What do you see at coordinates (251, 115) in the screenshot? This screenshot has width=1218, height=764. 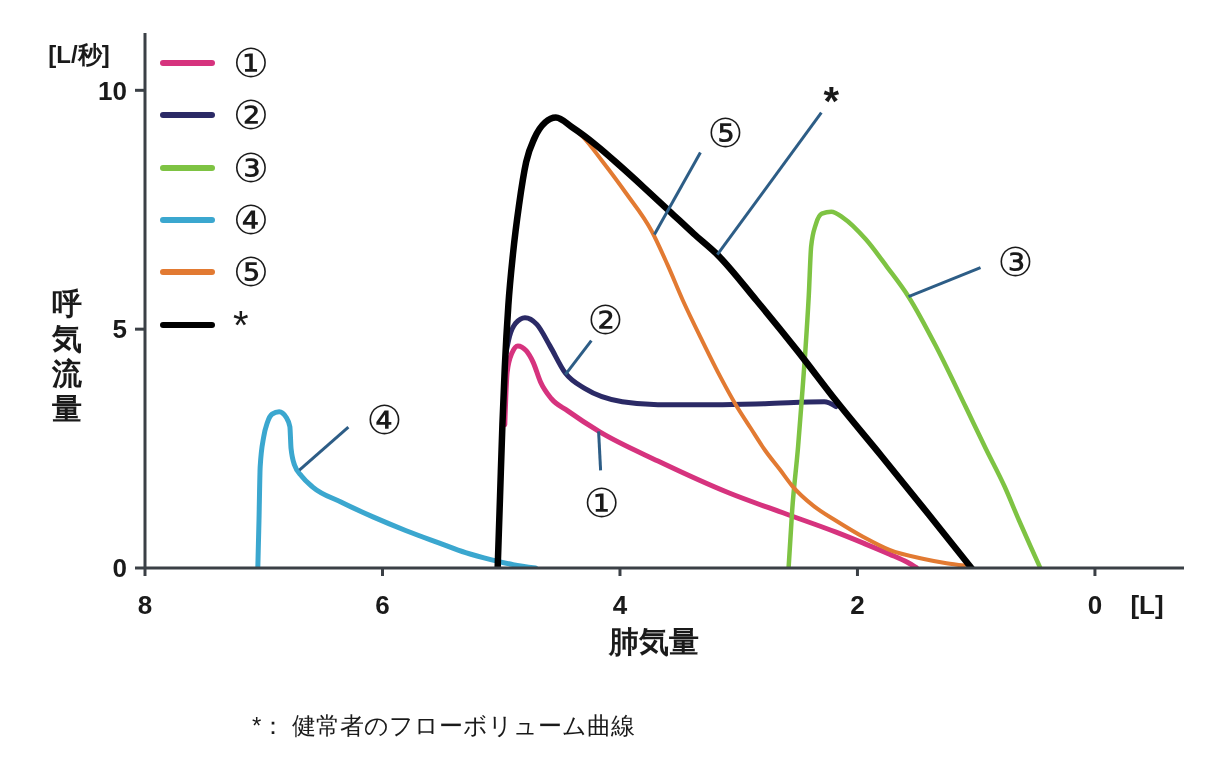 I see `legend-label: ②` at bounding box center [251, 115].